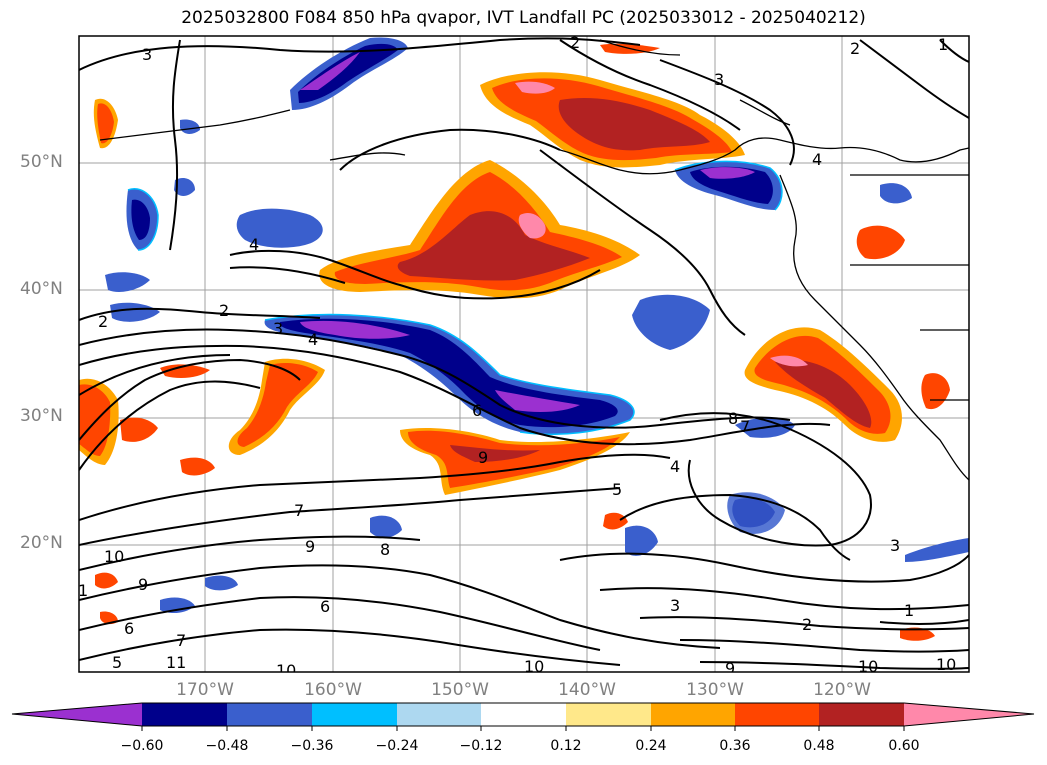 The height and width of the screenshot is (765, 1047). What do you see at coordinates (460, 690) in the screenshot?
I see `lon-label-150w: 150°W` at bounding box center [460, 690].